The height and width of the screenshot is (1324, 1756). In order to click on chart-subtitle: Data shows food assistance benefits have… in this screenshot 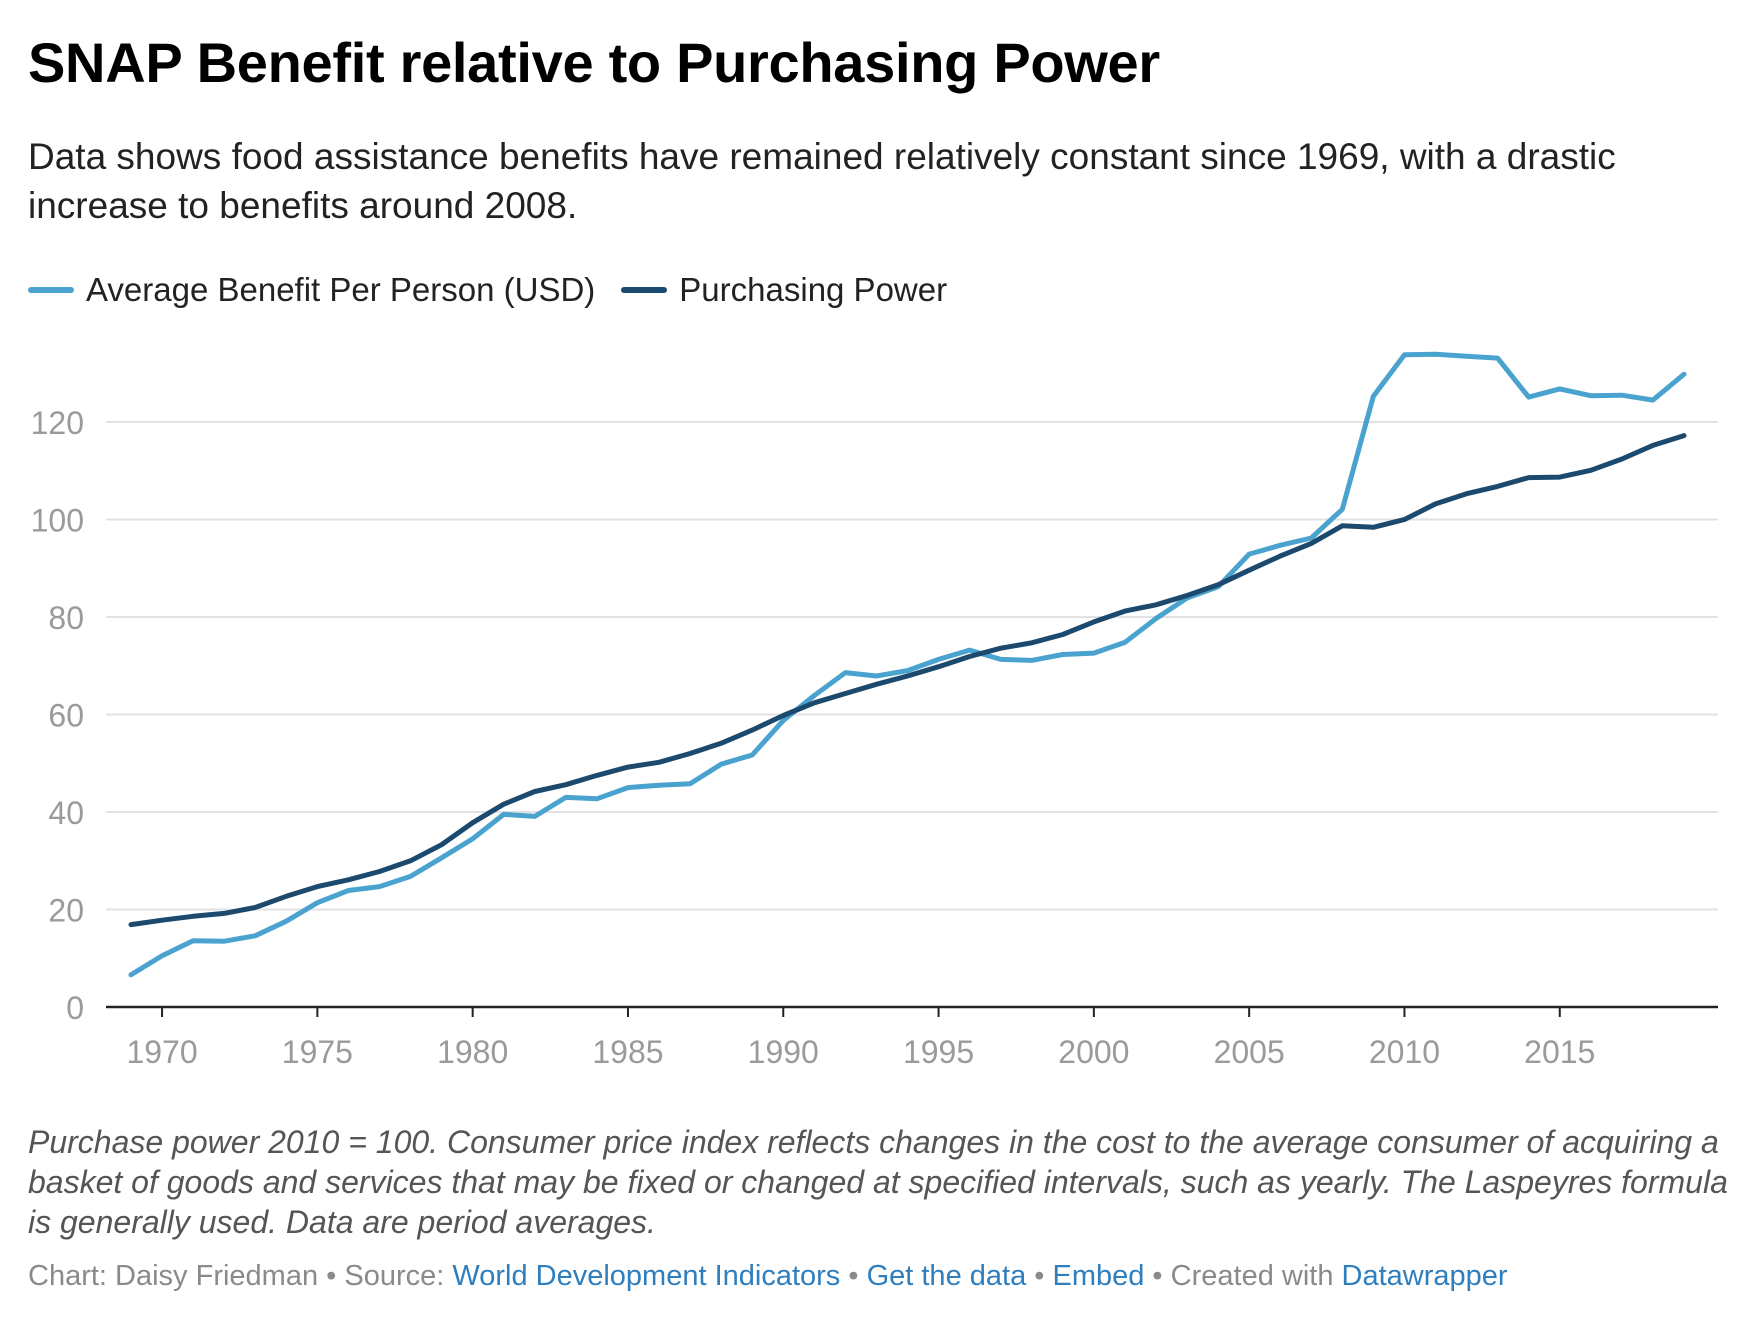, I will do `click(822, 181)`.